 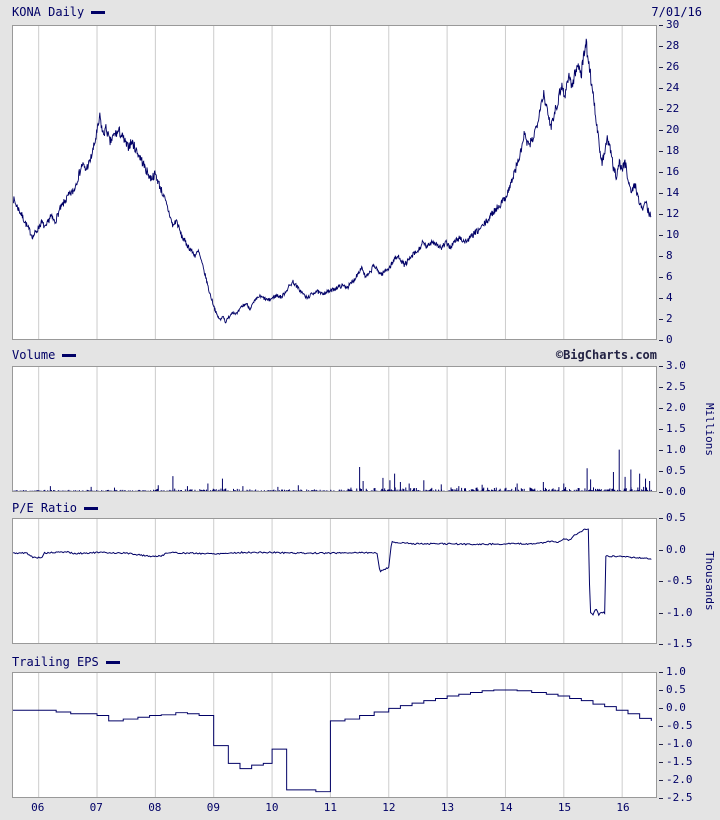 I want to click on eps-chart-svg, so click(x=332, y=735).